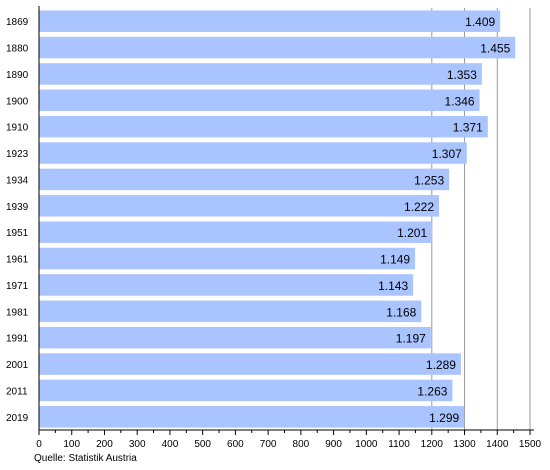 The width and height of the screenshot is (550, 470). What do you see at coordinates (17, 101) in the screenshot?
I see `category-label-1900: 1900` at bounding box center [17, 101].